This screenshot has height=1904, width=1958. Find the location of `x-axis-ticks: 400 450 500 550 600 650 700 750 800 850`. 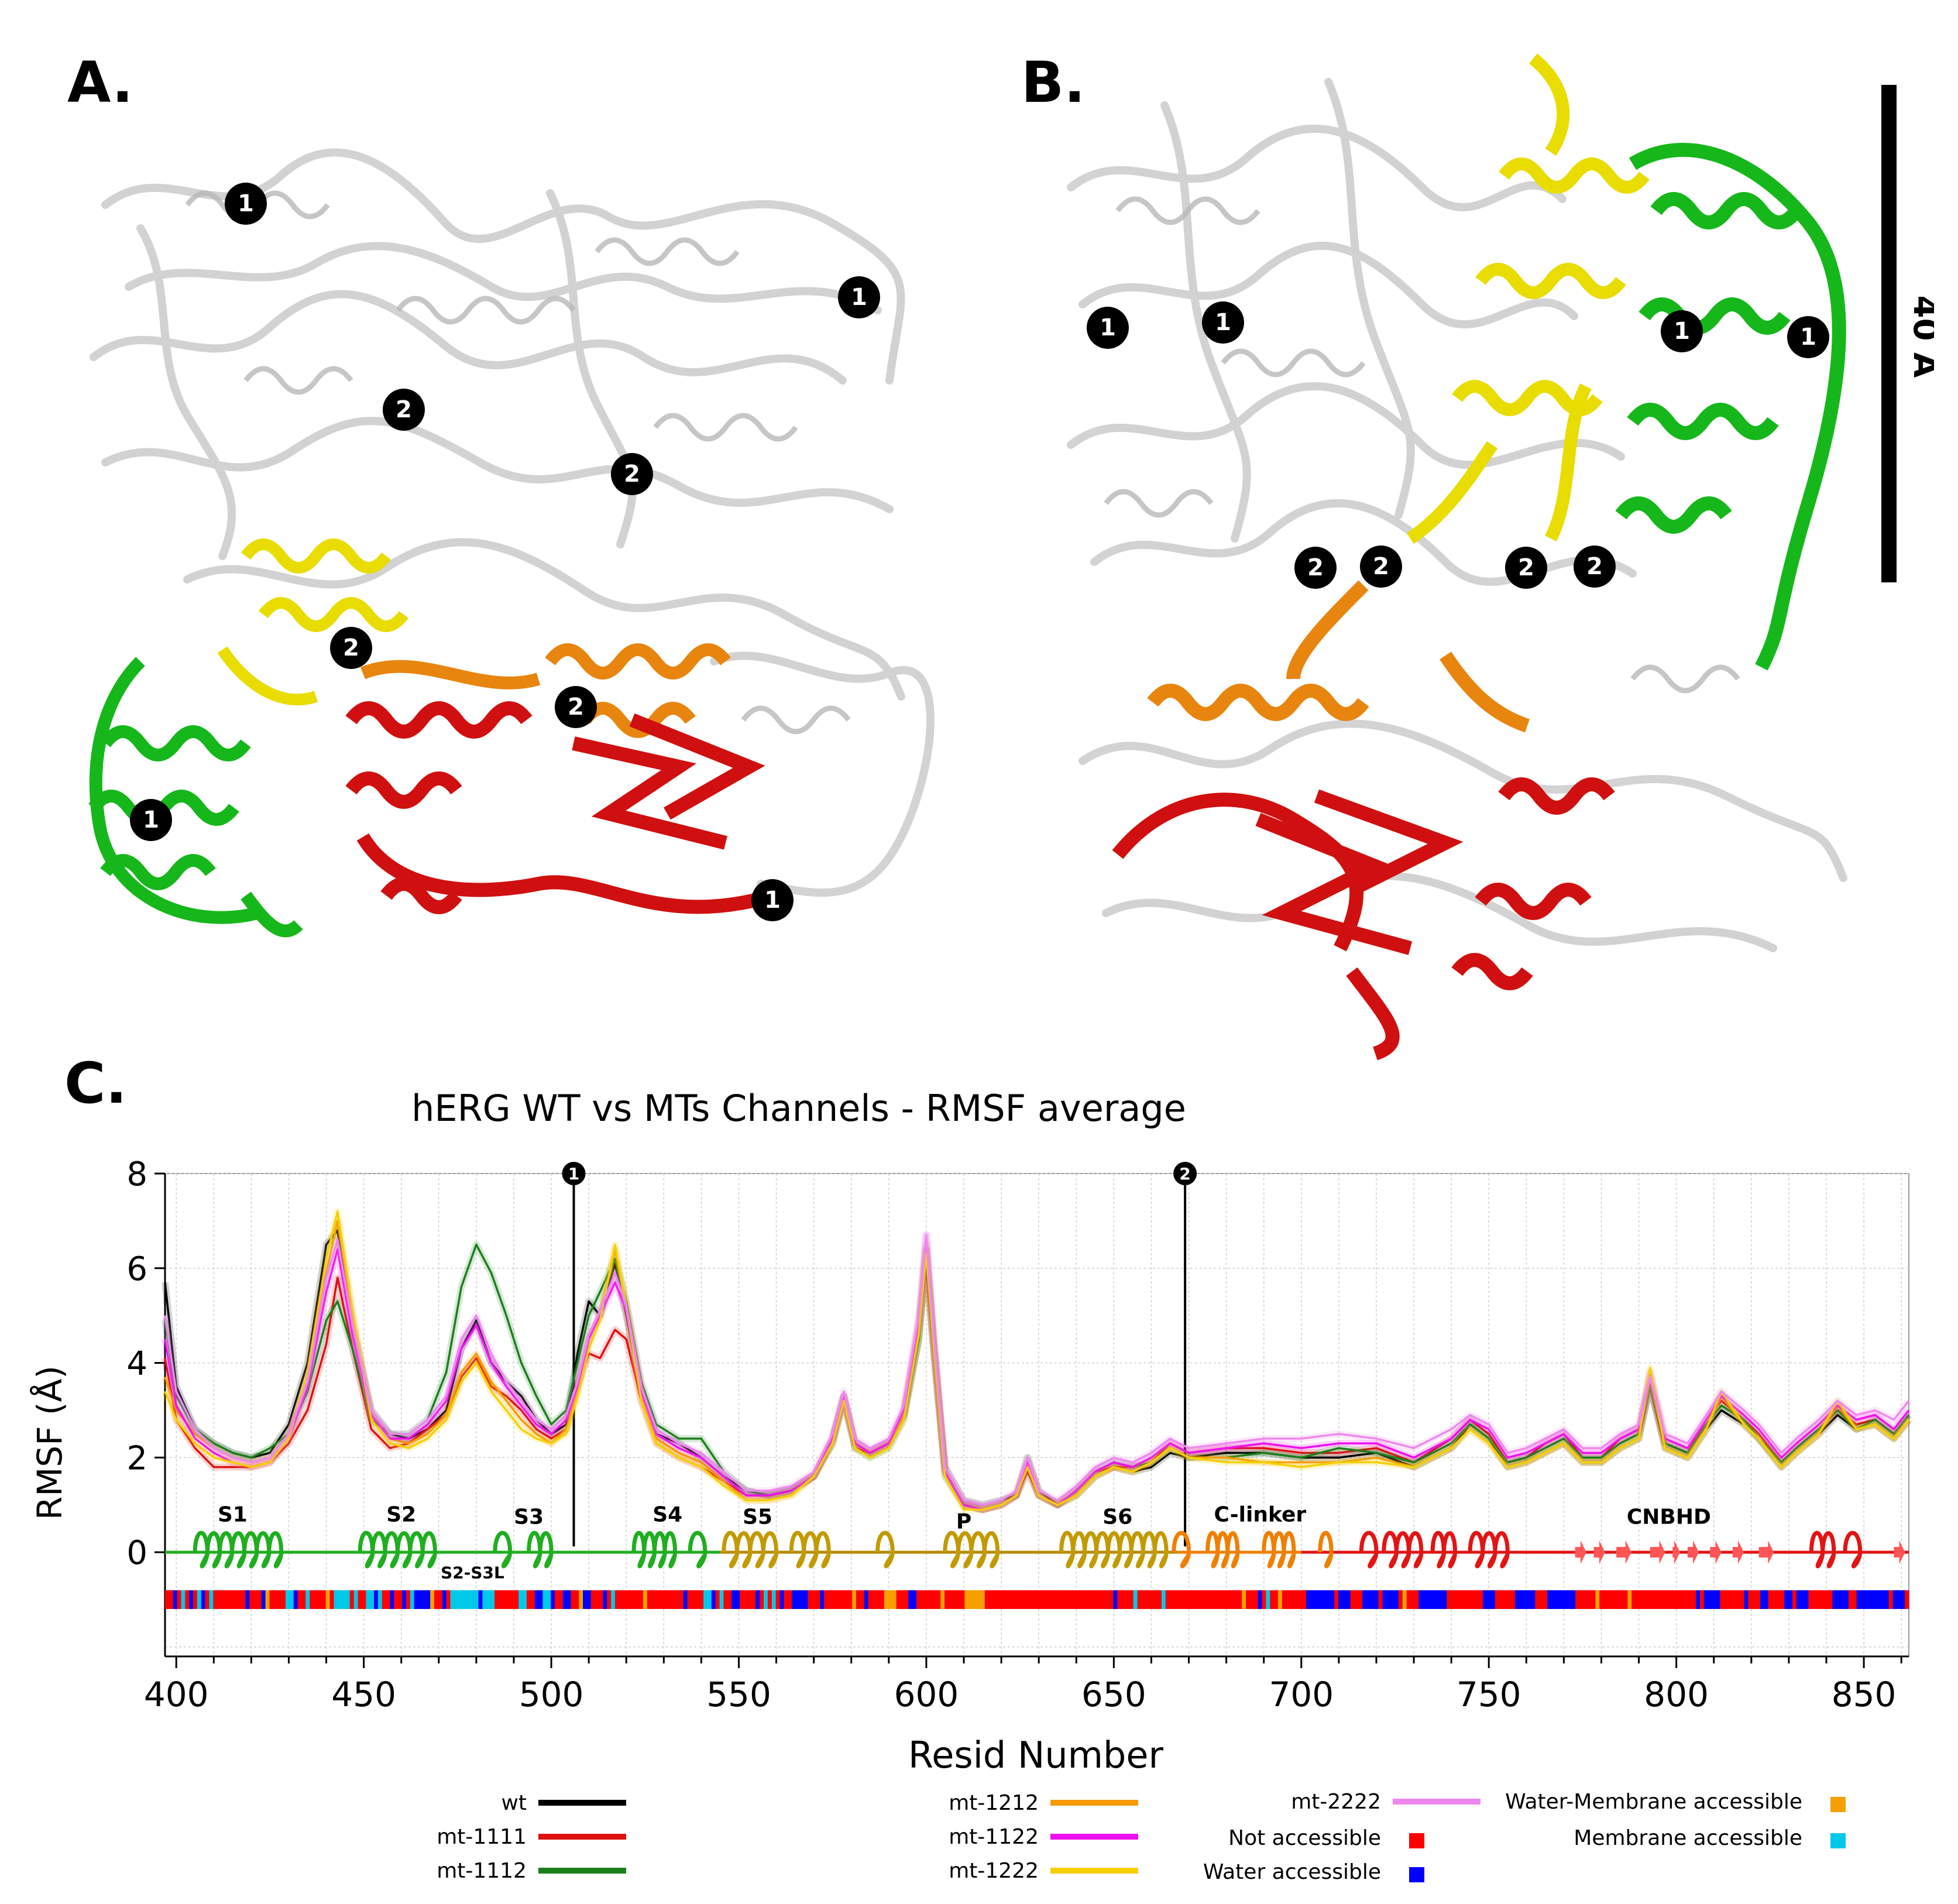

x-axis-ticks: 400 450 500 550 600 650 700 750 800 850 is located at coordinates (1026, 1684).